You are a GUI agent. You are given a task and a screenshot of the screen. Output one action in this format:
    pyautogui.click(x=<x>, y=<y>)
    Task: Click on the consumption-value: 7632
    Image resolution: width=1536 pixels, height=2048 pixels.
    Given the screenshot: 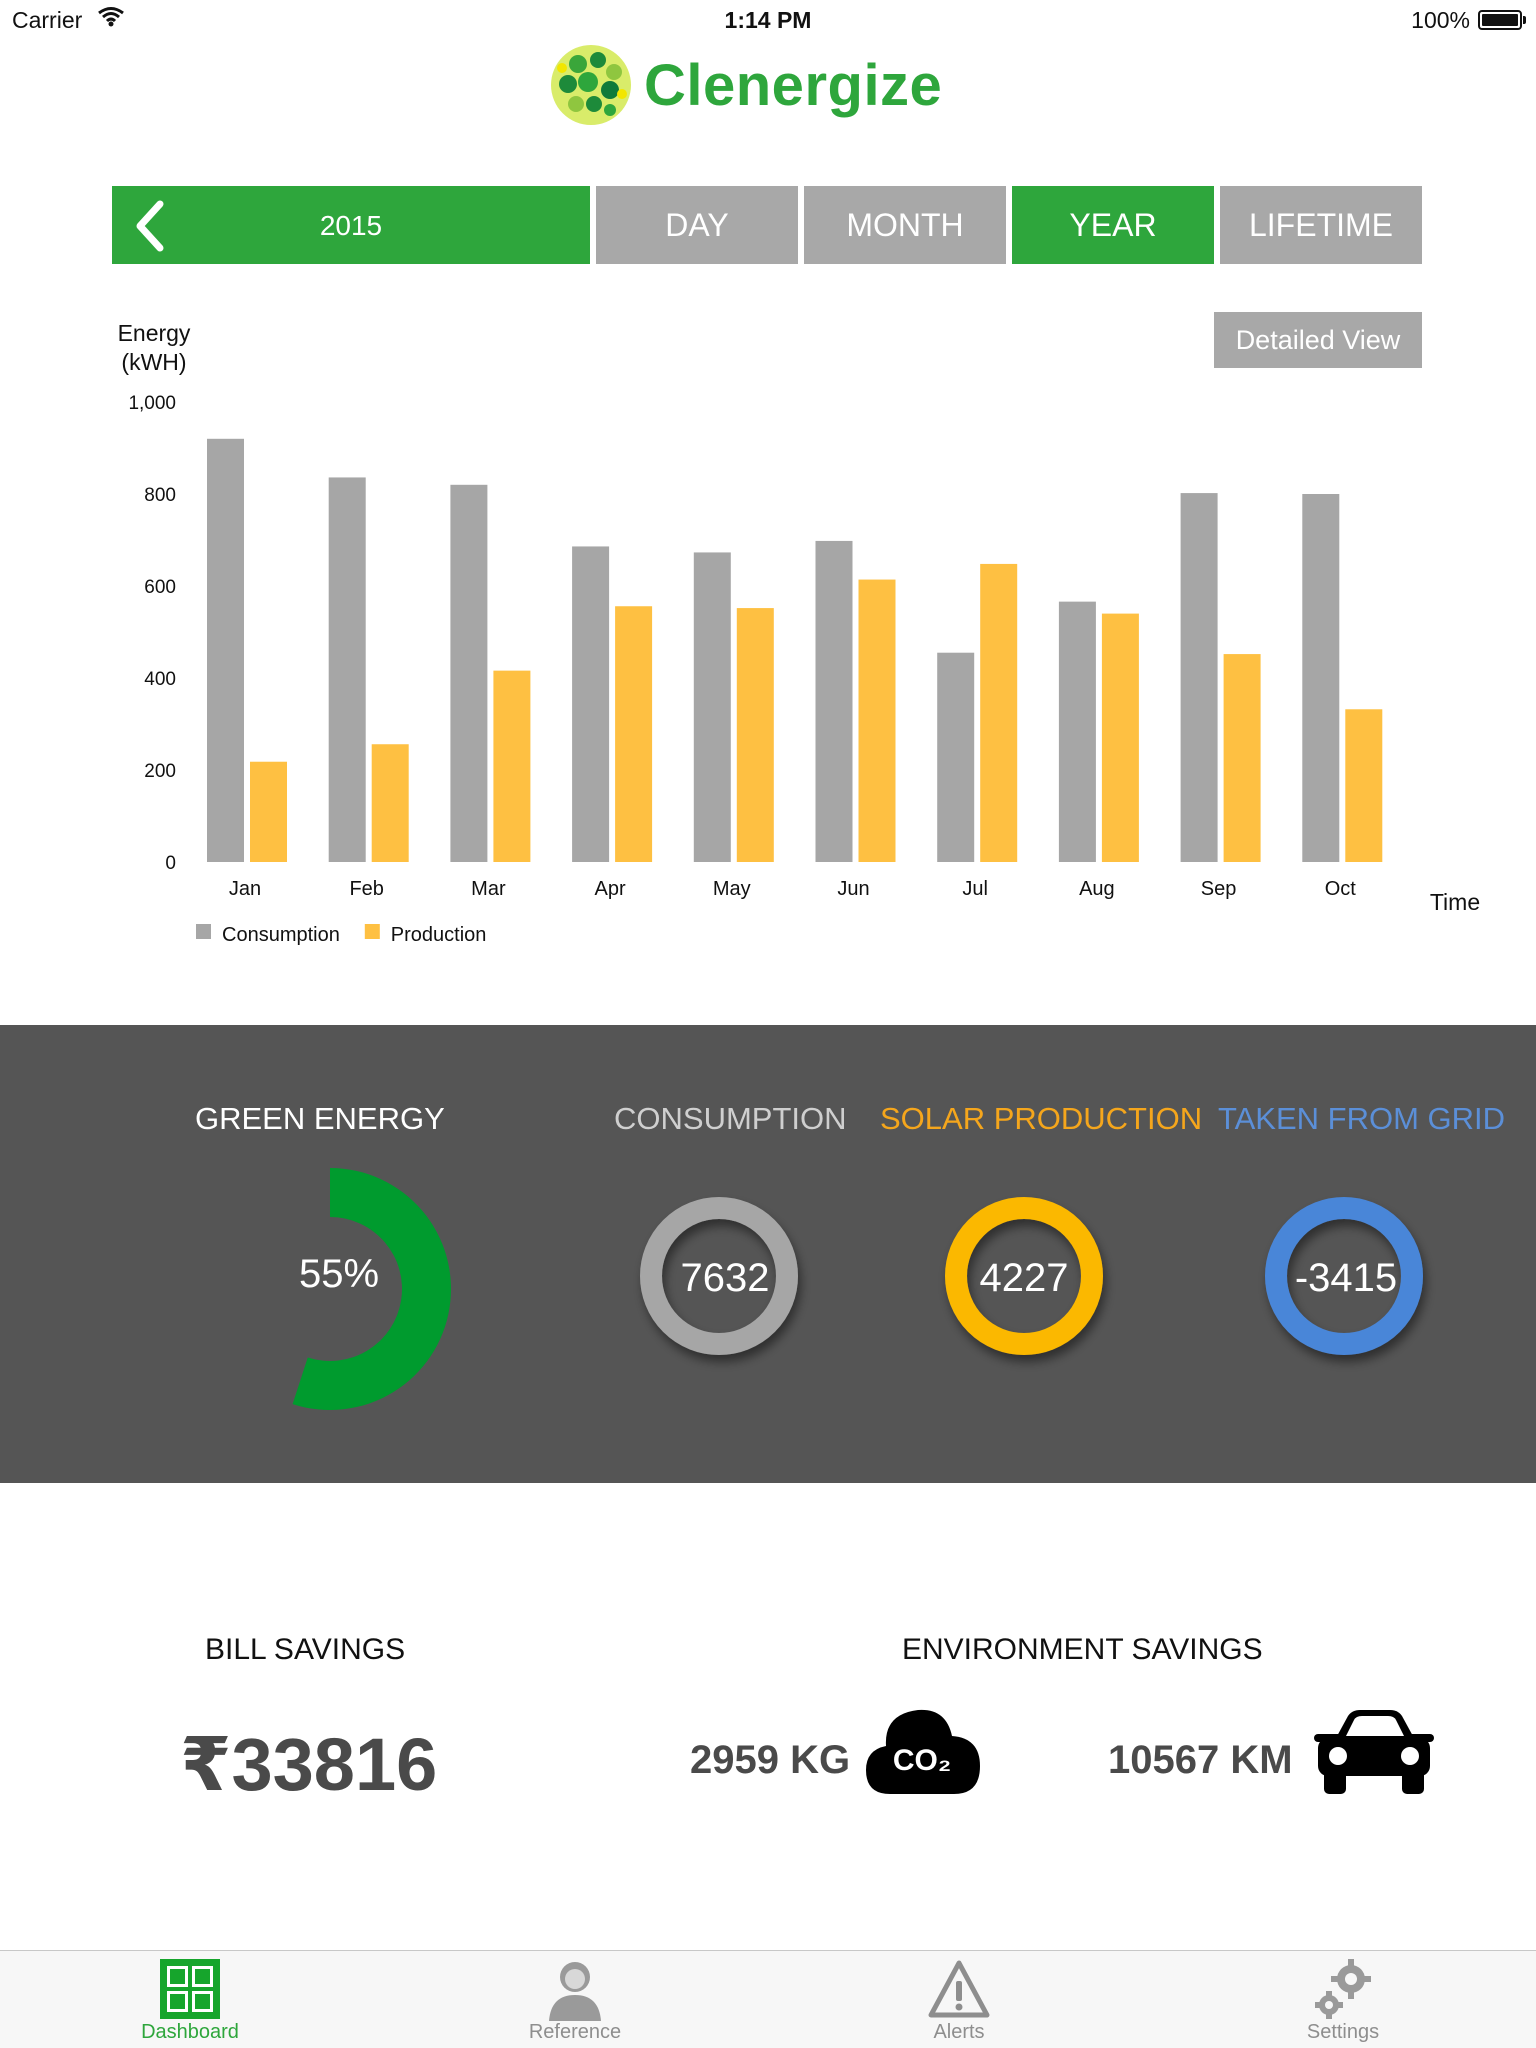 What is the action you would take?
    pyautogui.click(x=725, y=1278)
    